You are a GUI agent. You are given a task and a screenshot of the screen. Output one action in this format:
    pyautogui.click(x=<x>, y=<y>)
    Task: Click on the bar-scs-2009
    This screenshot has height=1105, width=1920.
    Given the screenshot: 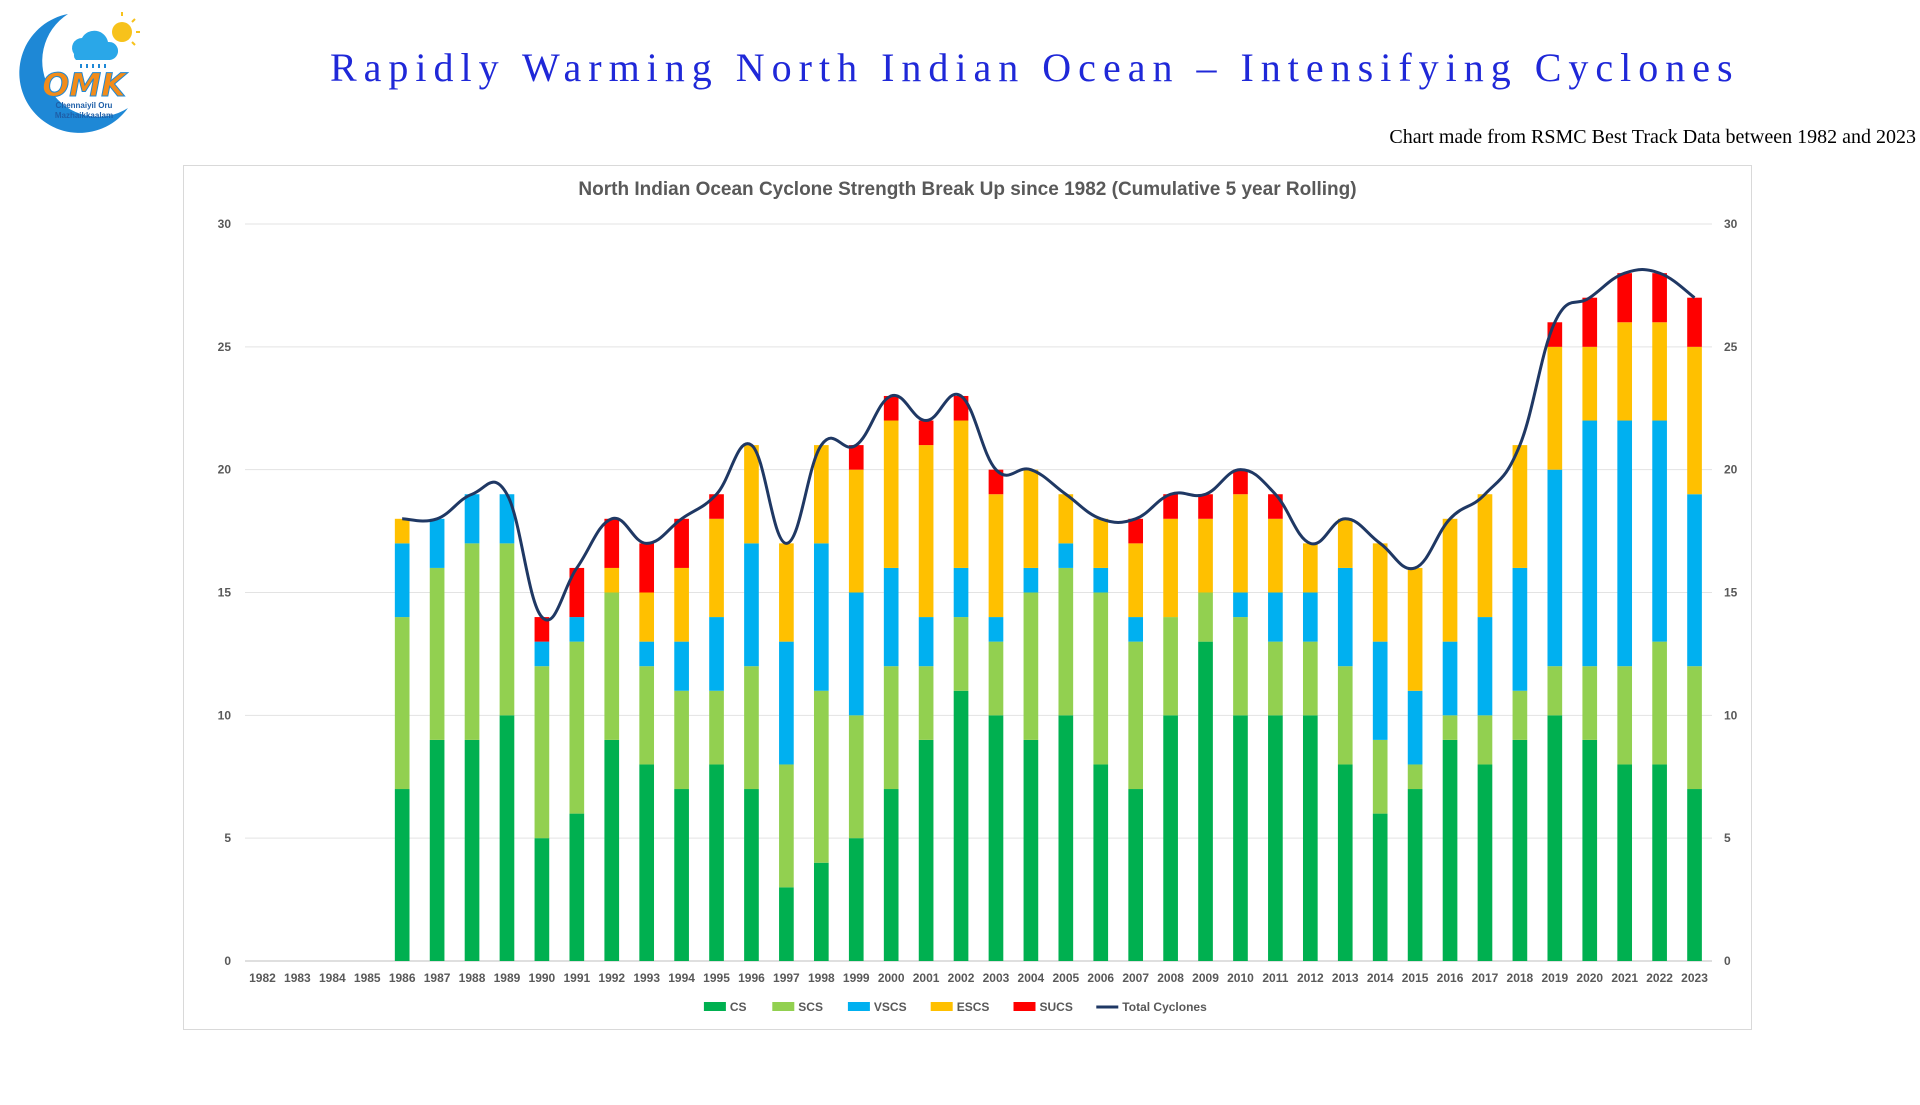 What is the action you would take?
    pyautogui.click(x=1205, y=617)
    